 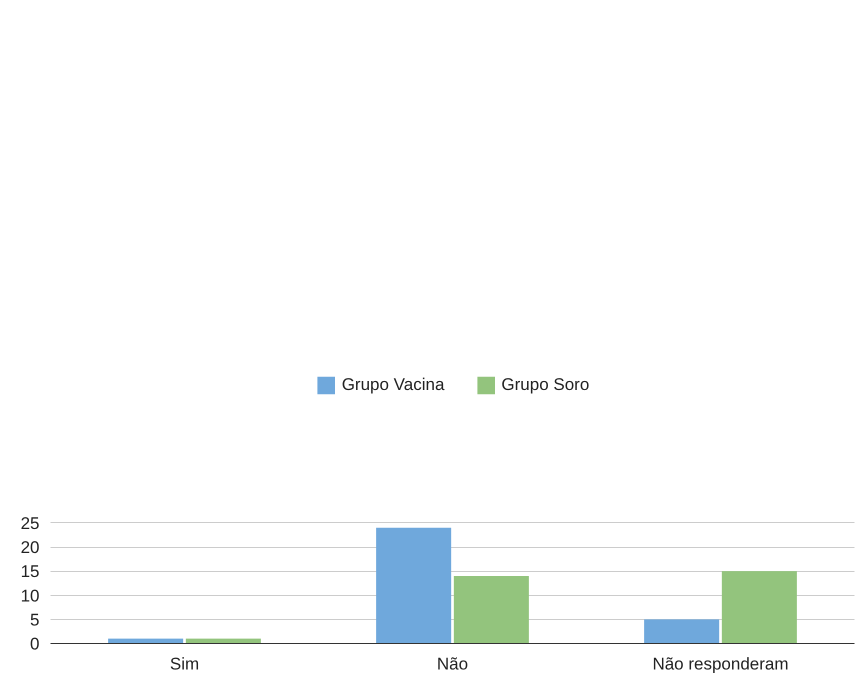 What do you see at coordinates (452, 664) in the screenshot?
I see `x-tick-label: Não` at bounding box center [452, 664].